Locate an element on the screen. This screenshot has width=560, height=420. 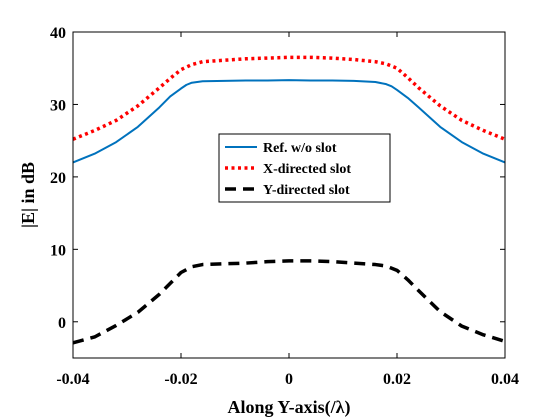
x-tick-label-4: 0.04 is located at coordinates (505, 379).